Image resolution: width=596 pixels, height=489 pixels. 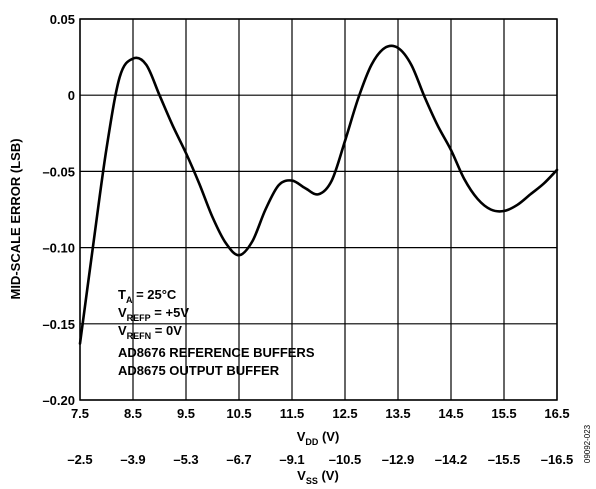 I want to click on x-tick-labels: 7.5 8.5 9.5 10.5 11.5 12.5 13.5 14.5 15.5 16.5, so click(x=320, y=413).